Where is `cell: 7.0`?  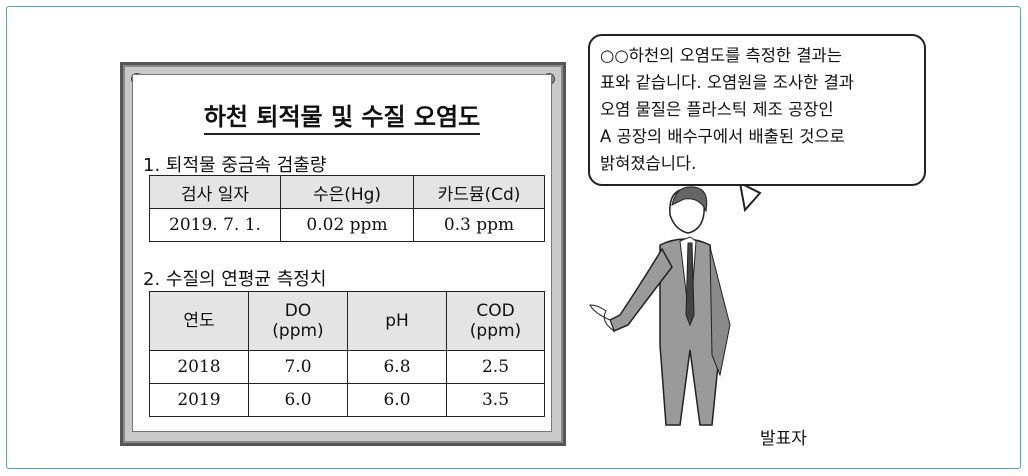
cell: 7.0 is located at coordinates (298, 367).